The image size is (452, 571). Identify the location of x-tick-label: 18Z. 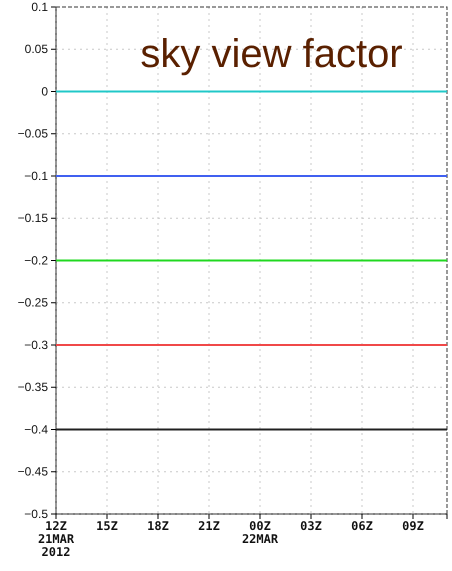
(158, 526).